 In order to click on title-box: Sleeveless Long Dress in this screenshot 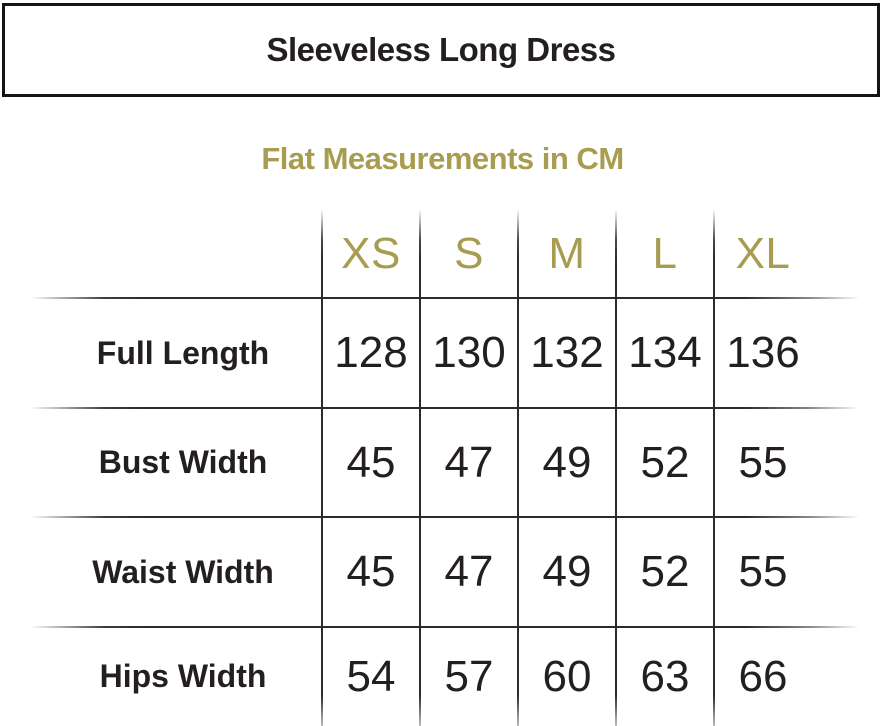, I will do `click(441, 50)`.